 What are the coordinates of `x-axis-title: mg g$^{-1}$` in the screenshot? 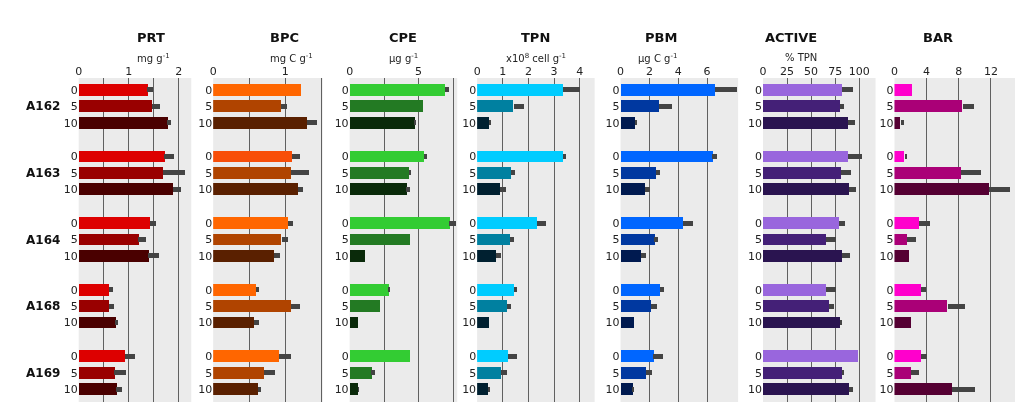 It's located at (153, 58).